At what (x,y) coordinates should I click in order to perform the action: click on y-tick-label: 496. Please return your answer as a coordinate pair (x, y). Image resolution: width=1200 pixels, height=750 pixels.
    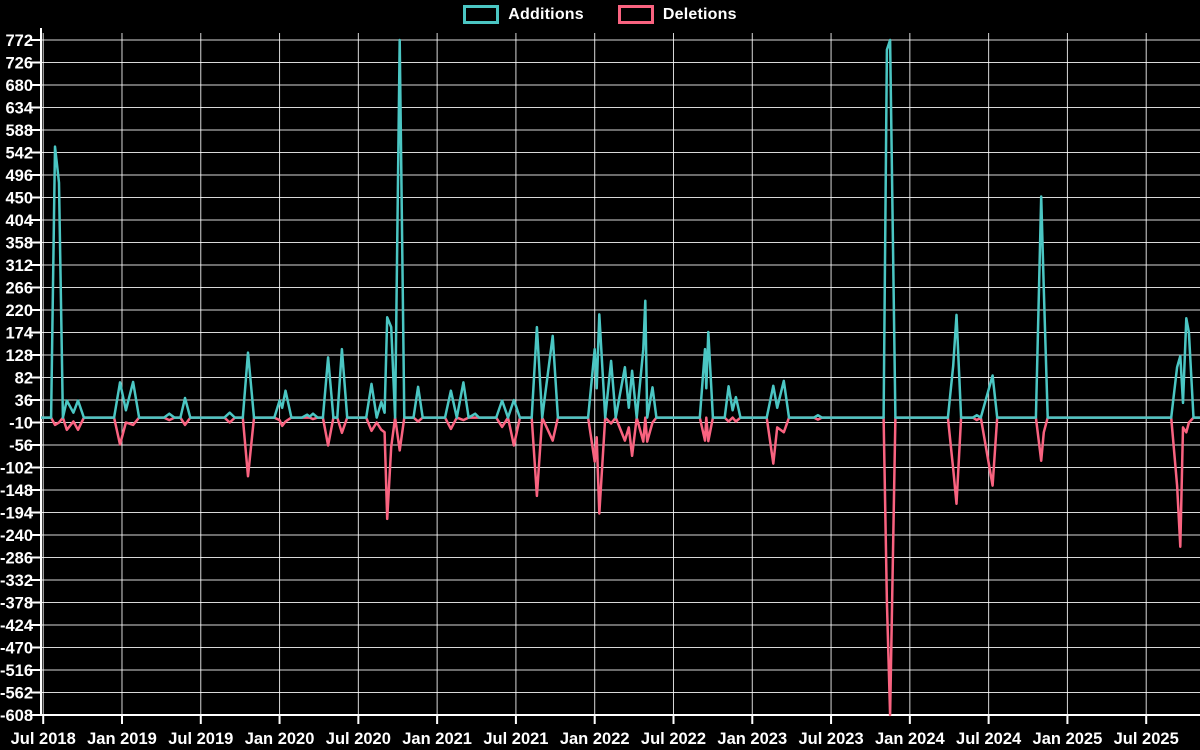
    Looking at the image, I should click on (19, 176).